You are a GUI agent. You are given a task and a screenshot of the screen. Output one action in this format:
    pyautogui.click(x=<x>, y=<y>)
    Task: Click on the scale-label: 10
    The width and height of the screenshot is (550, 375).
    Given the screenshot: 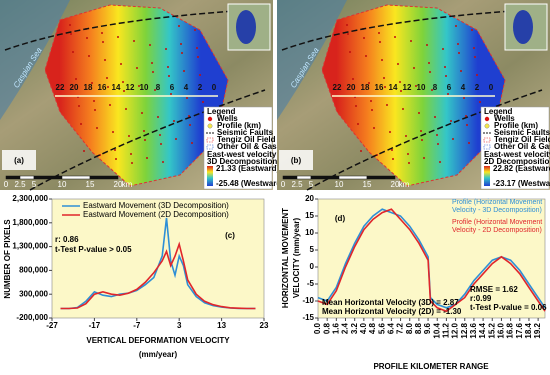 What is the action you would take?
    pyautogui.click(x=339, y=184)
    